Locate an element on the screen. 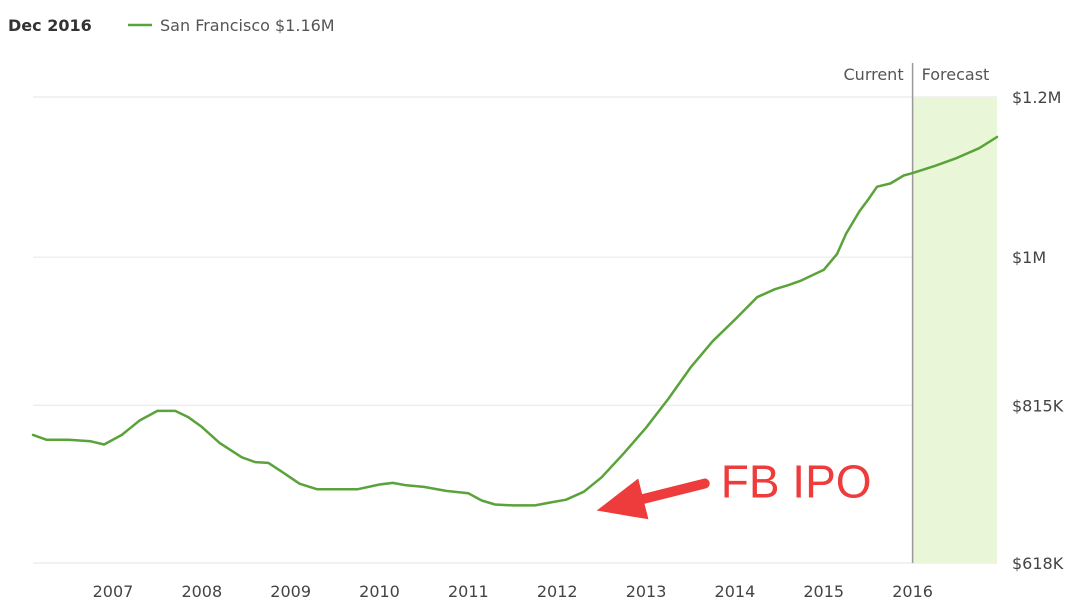 The image size is (1080, 612). x-tick-label: 2008 is located at coordinates (201, 591).